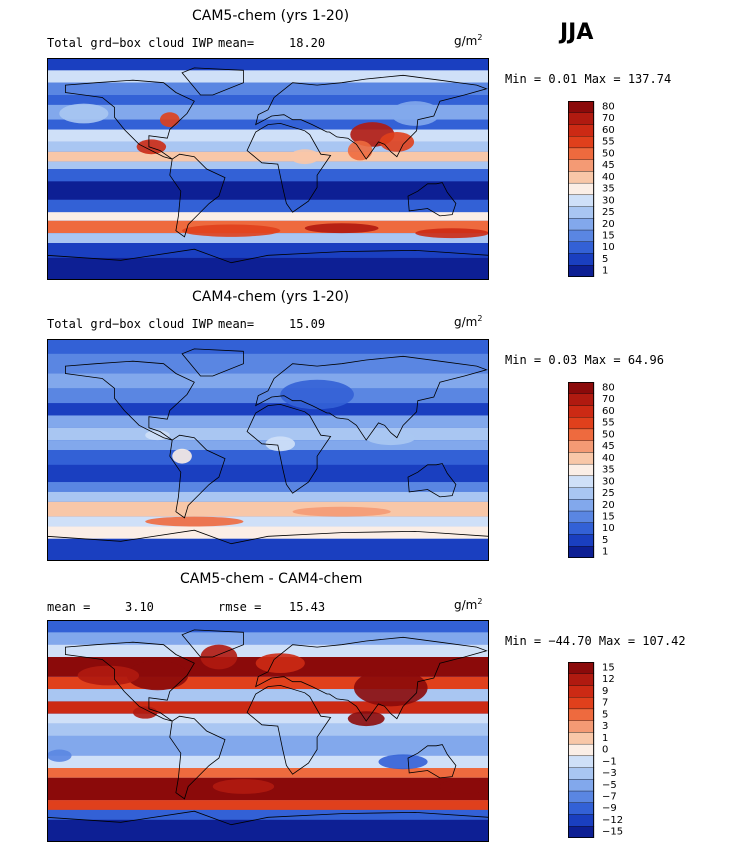  I want to click on colorbar-label: 55, so click(608, 142).